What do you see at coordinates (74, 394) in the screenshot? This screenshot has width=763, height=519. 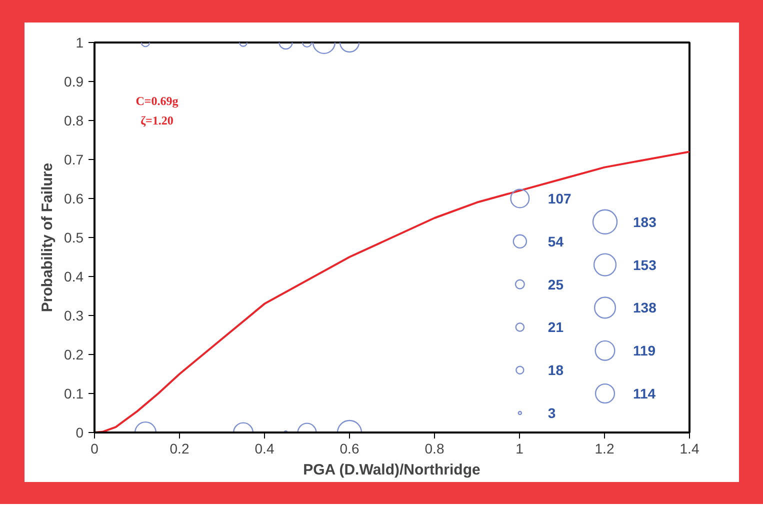 I see `y-tick-label: 0.1` at bounding box center [74, 394].